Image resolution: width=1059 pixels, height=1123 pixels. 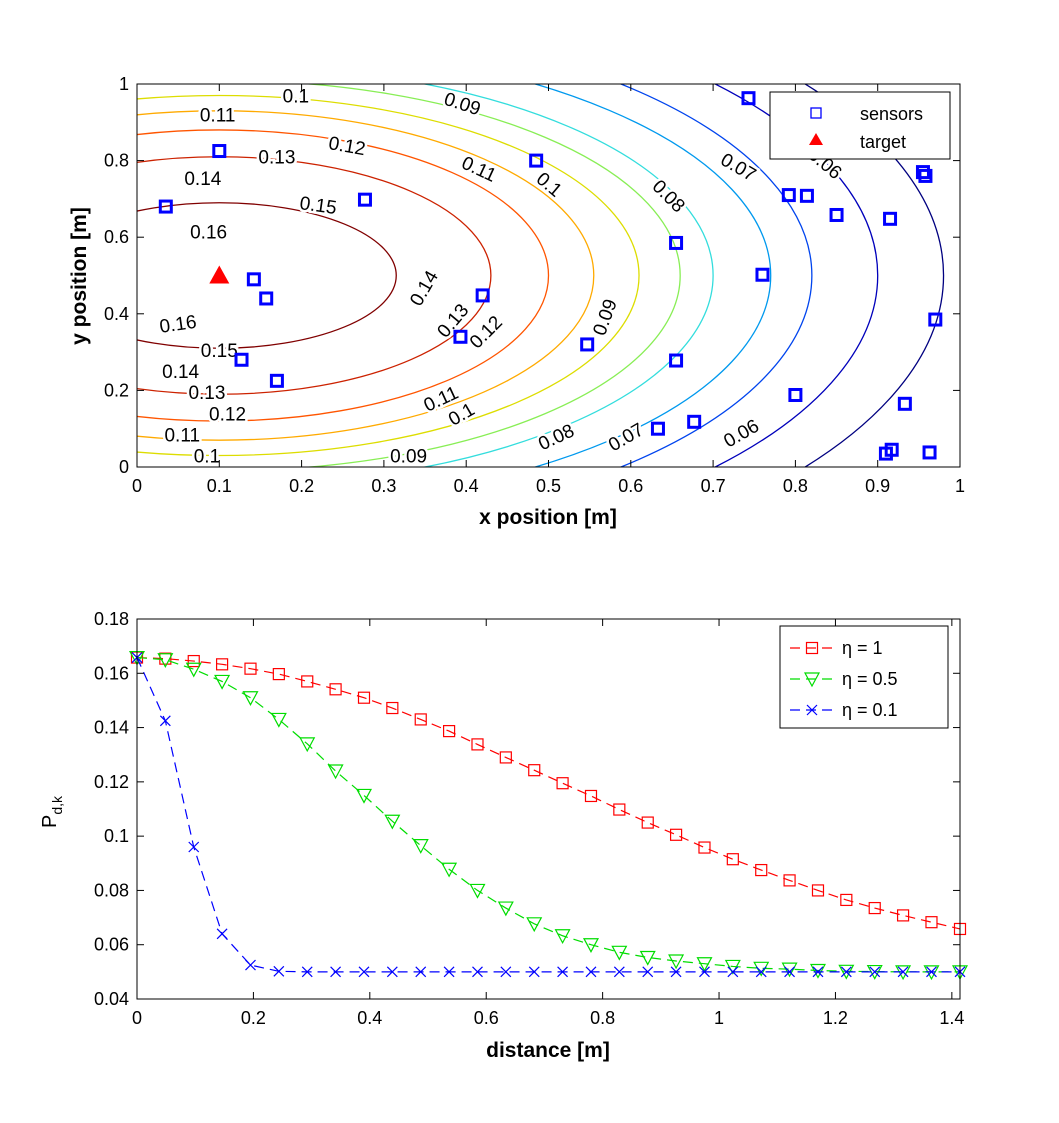 I want to click on y-tick-label: 0, so click(x=124, y=467).